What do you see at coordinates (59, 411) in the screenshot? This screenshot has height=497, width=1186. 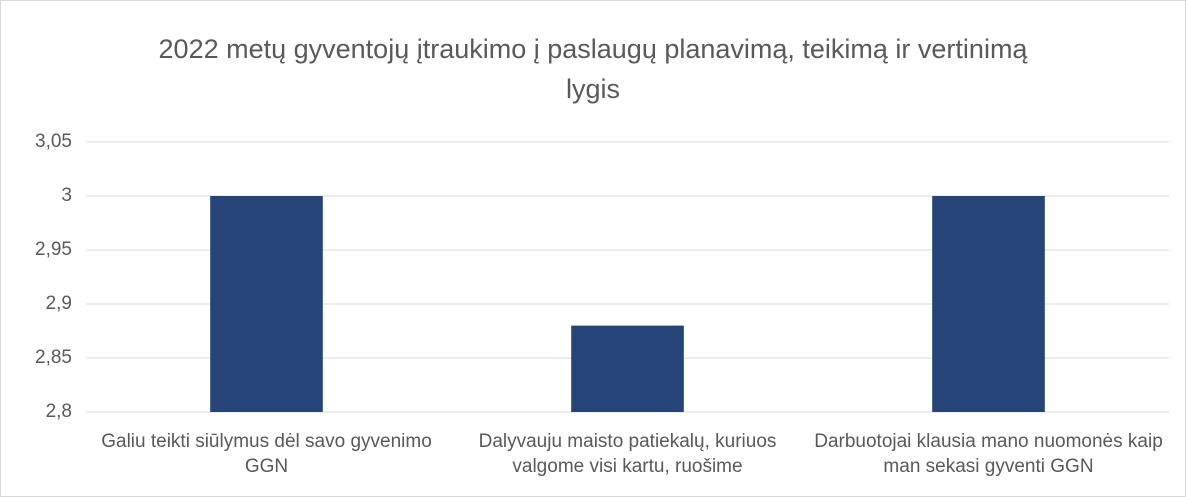 I see `y-tick-label: 2,8` at bounding box center [59, 411].